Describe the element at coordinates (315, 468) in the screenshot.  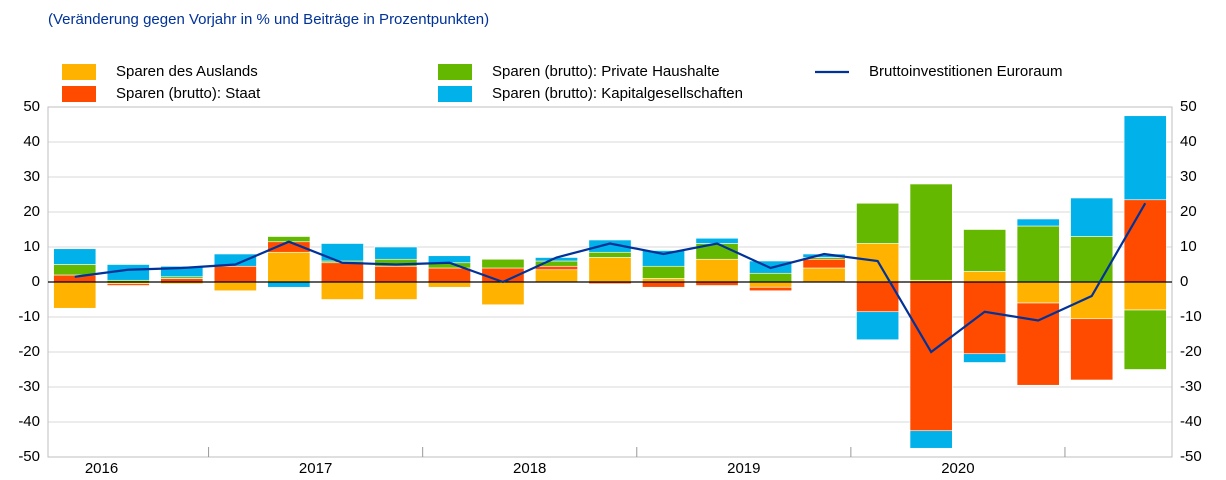
I see `x-tick-label: 2017` at that location.